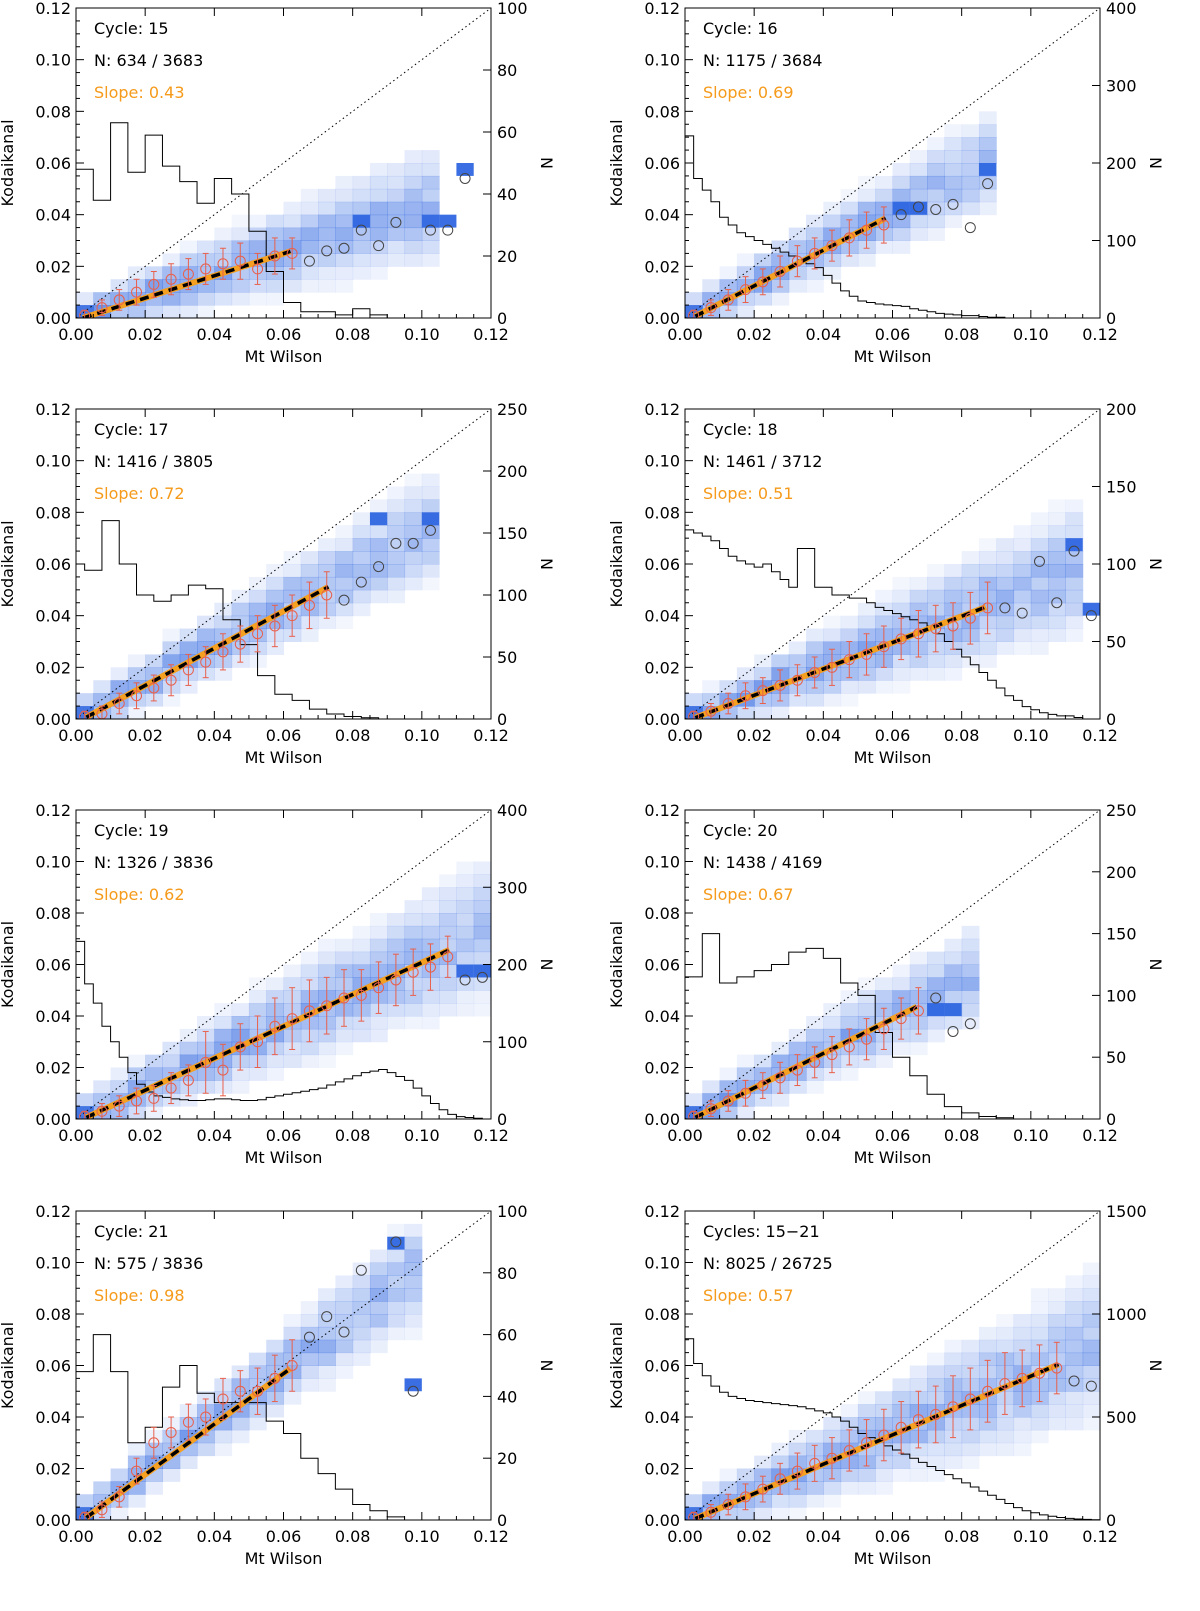  Describe the element at coordinates (502, 1520) in the screenshot. I see `y2-tick-label: 0` at that location.